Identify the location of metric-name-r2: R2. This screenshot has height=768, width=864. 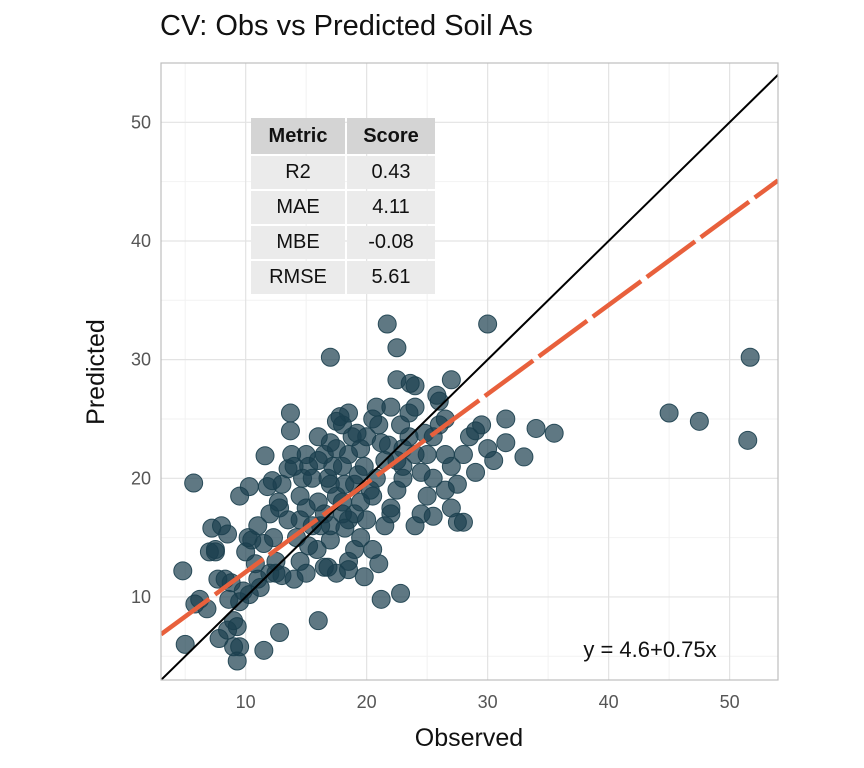
(298, 172).